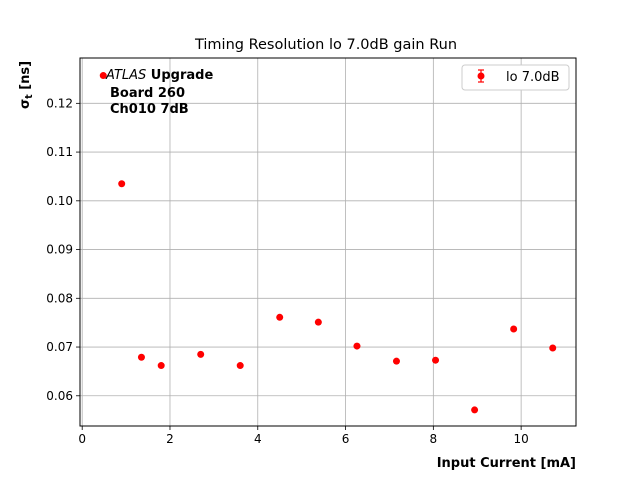  Describe the element at coordinates (303, 436) in the screenshot. I see `x-axis: 0 2 4 6 8 10` at that location.